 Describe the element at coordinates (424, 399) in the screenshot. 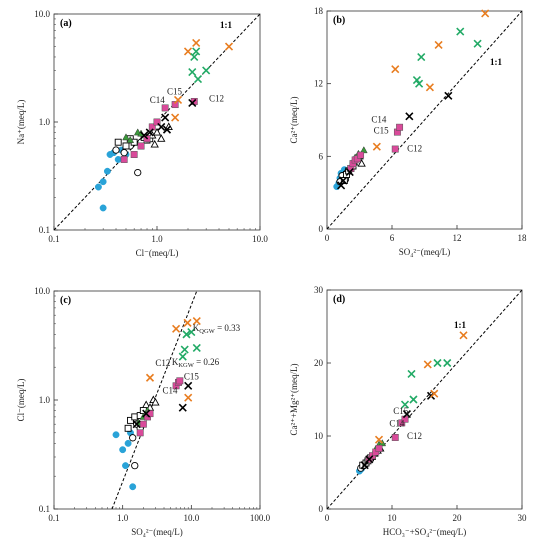

I see `reference-line` at that location.